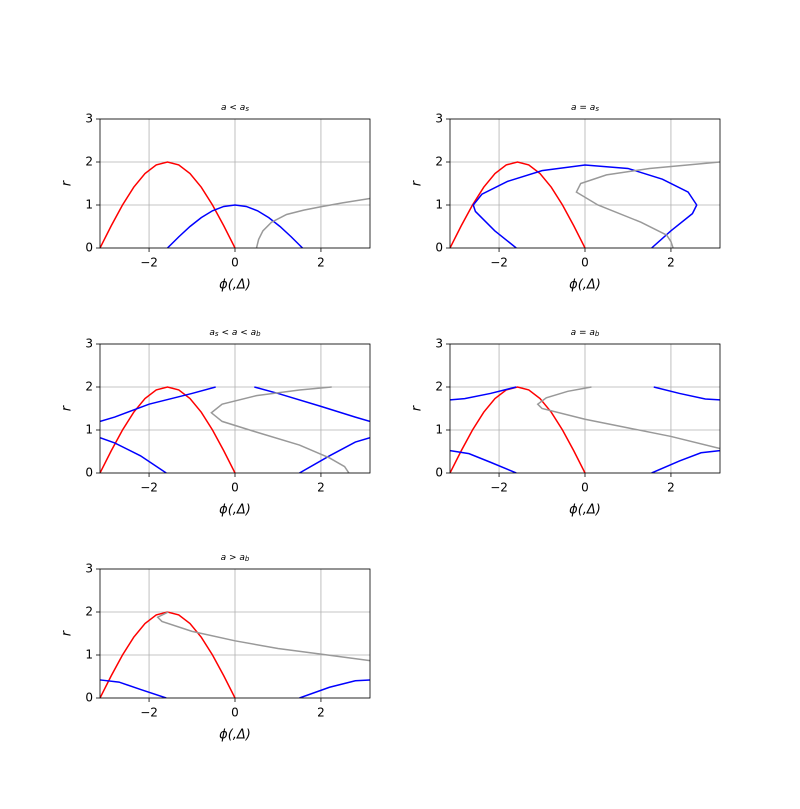 The width and height of the screenshot is (800, 809). What do you see at coordinates (235, 333) in the screenshot?
I see `subplot-title: as​ < a < ab​` at bounding box center [235, 333].